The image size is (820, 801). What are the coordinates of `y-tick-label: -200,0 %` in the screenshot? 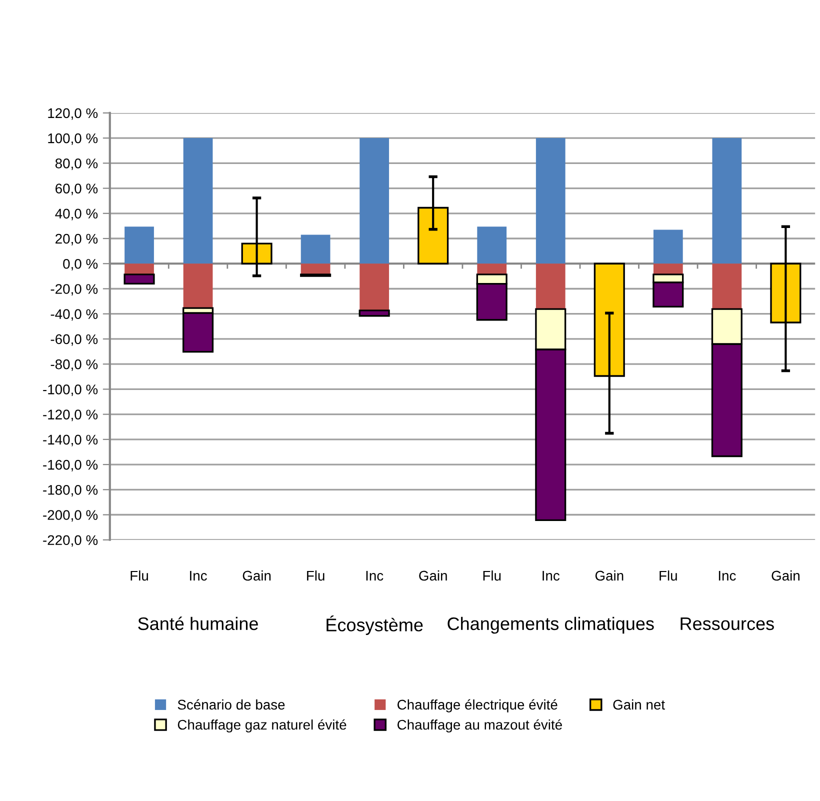 It's located at (70, 516).